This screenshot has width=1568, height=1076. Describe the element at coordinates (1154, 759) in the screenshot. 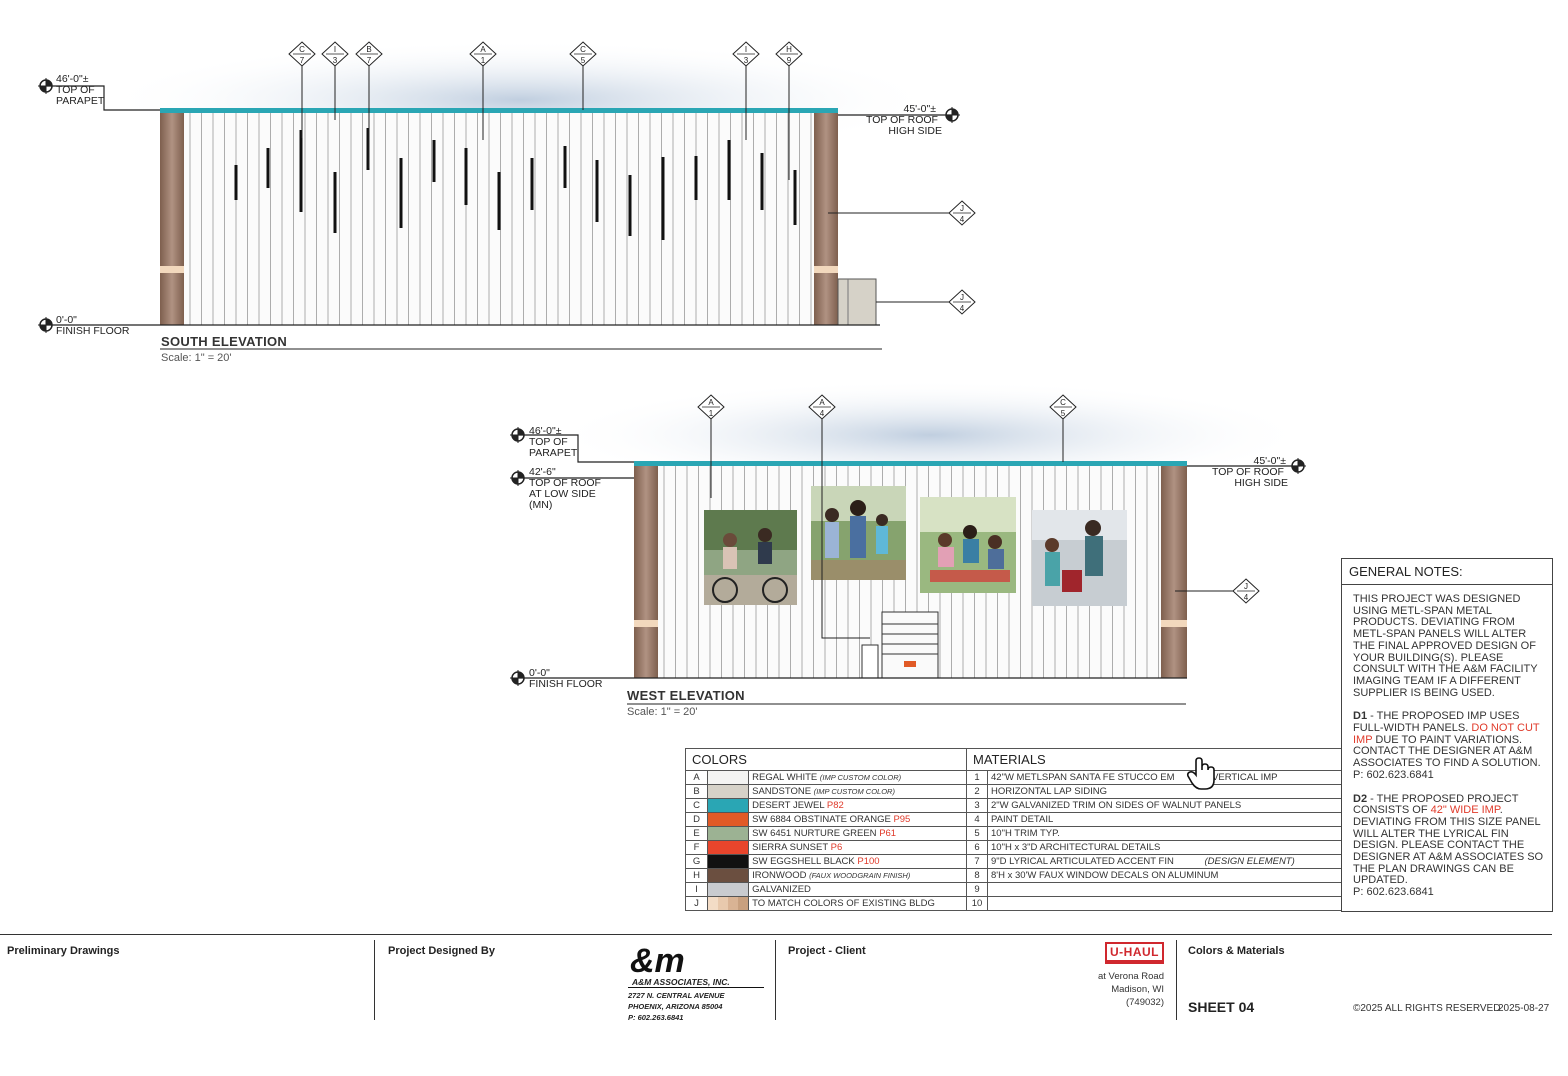

I see `materials-header: MATERIALS` at that location.